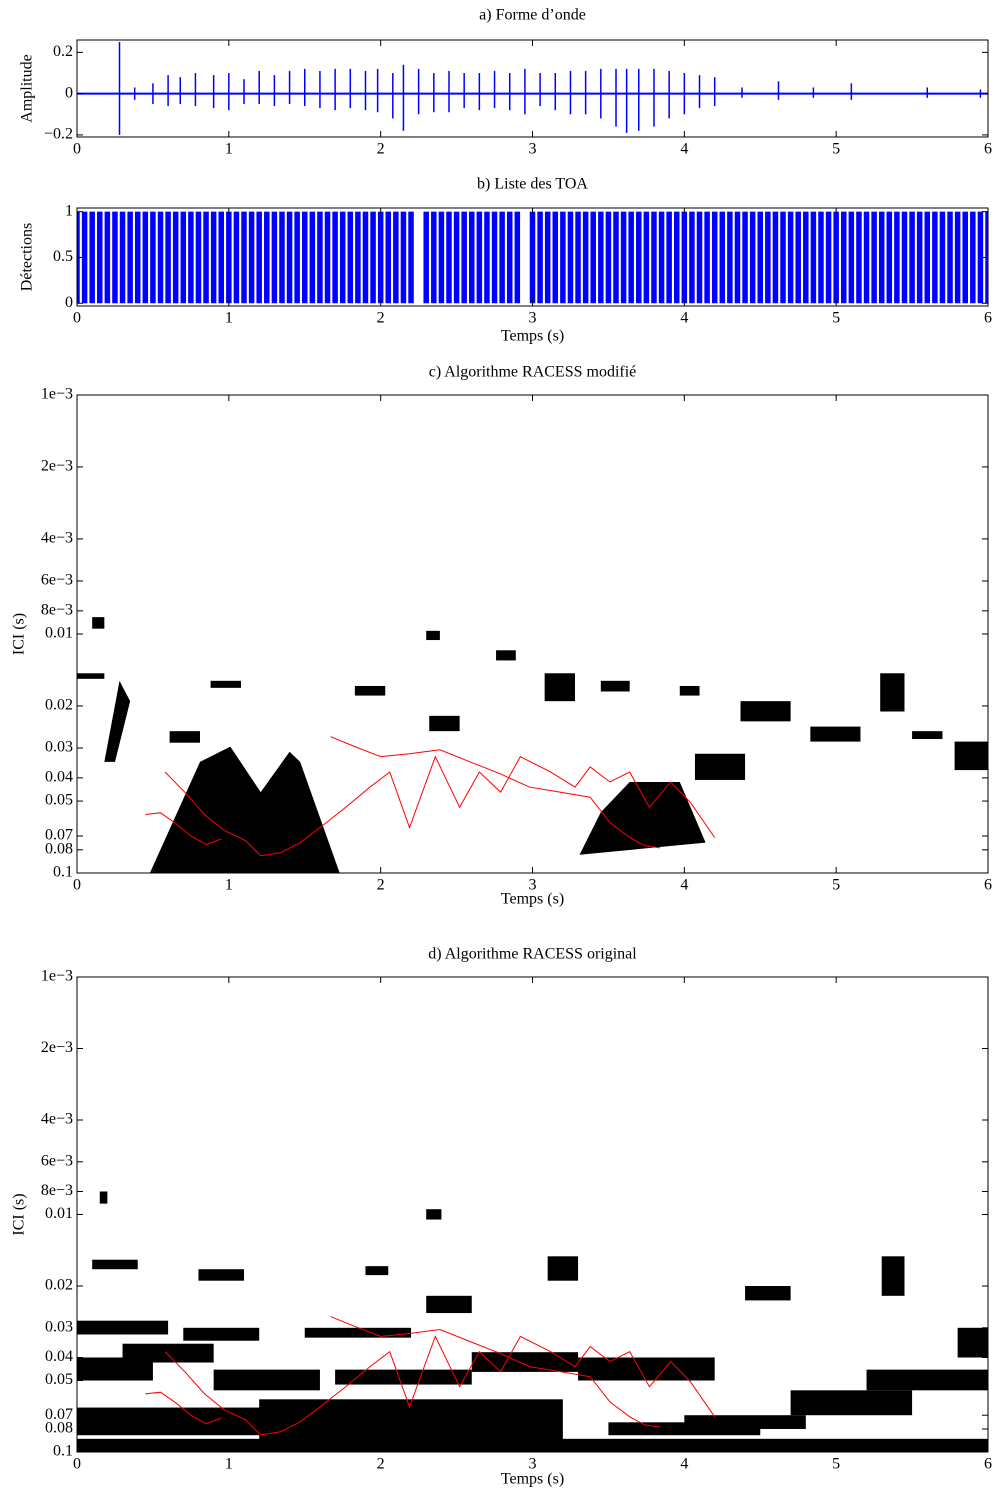 Image resolution: width=997 pixels, height=1492 pixels. Describe the element at coordinates (63, 256) in the screenshot. I see `y-tick-label: 0.5` at that location.